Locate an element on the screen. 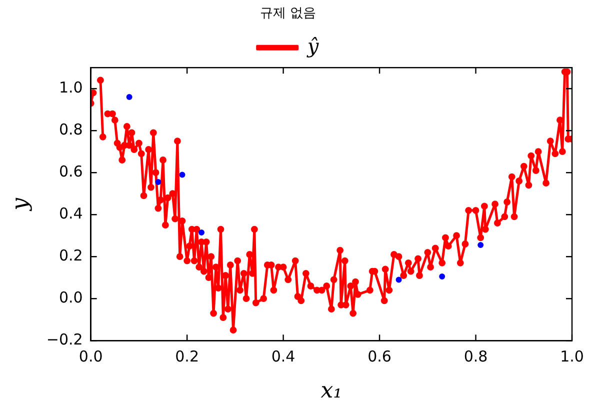 The image size is (594, 409). x-tick-label: 0.6 is located at coordinates (380, 356).